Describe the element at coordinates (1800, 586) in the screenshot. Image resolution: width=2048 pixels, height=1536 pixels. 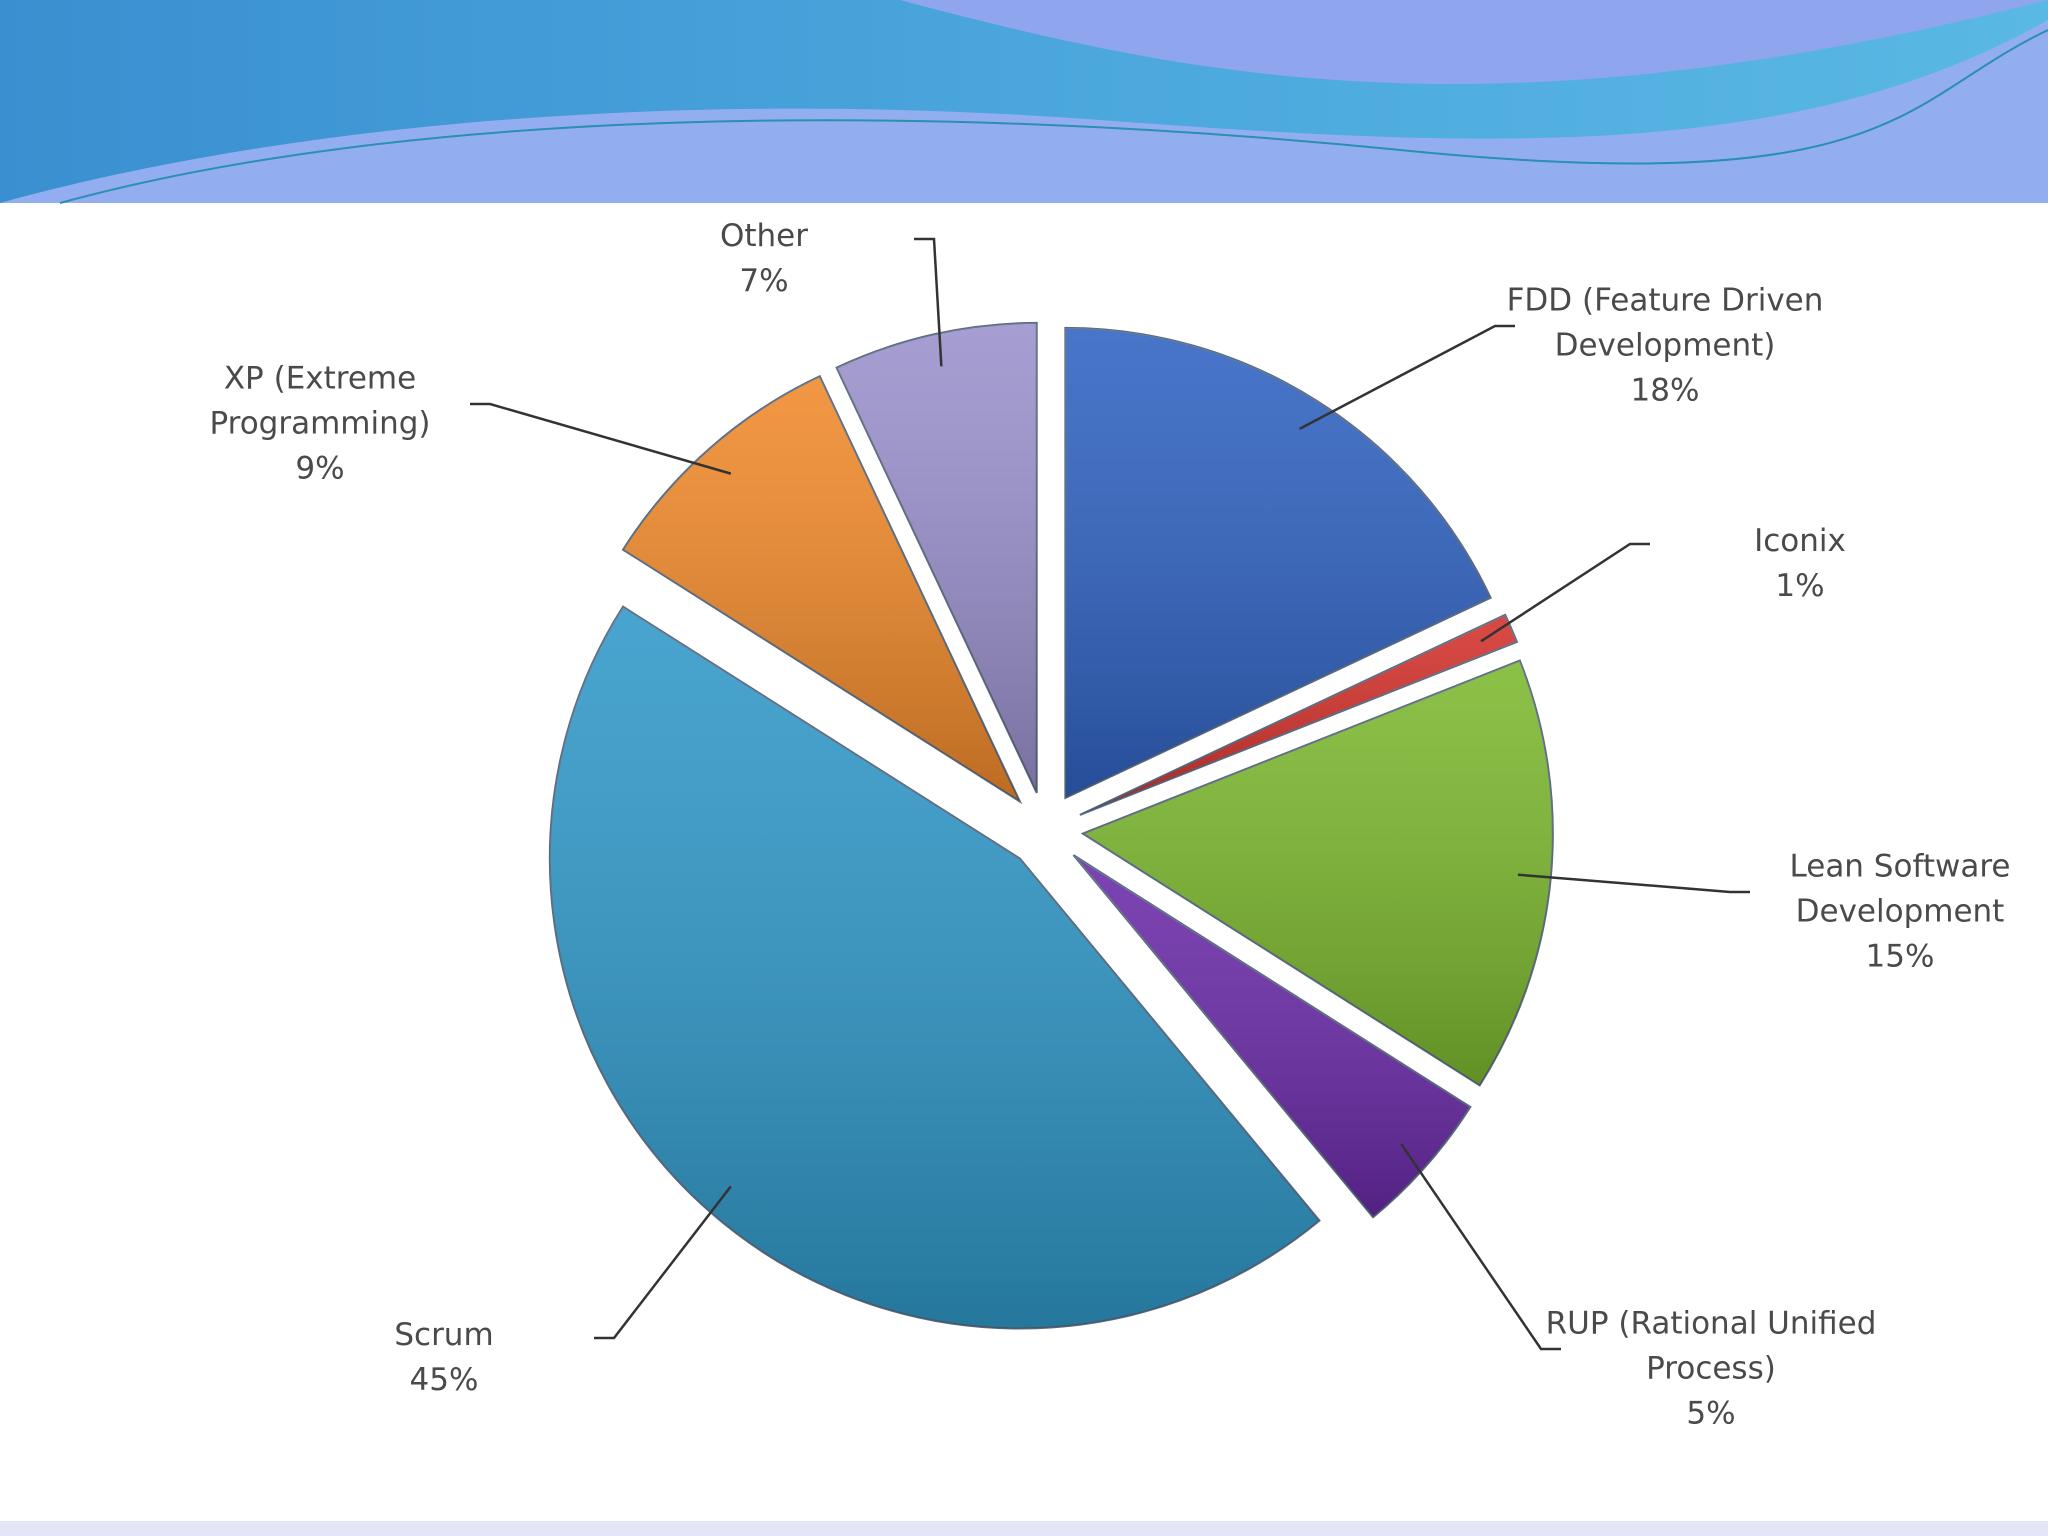
I see `value-label: 1%` at that location.